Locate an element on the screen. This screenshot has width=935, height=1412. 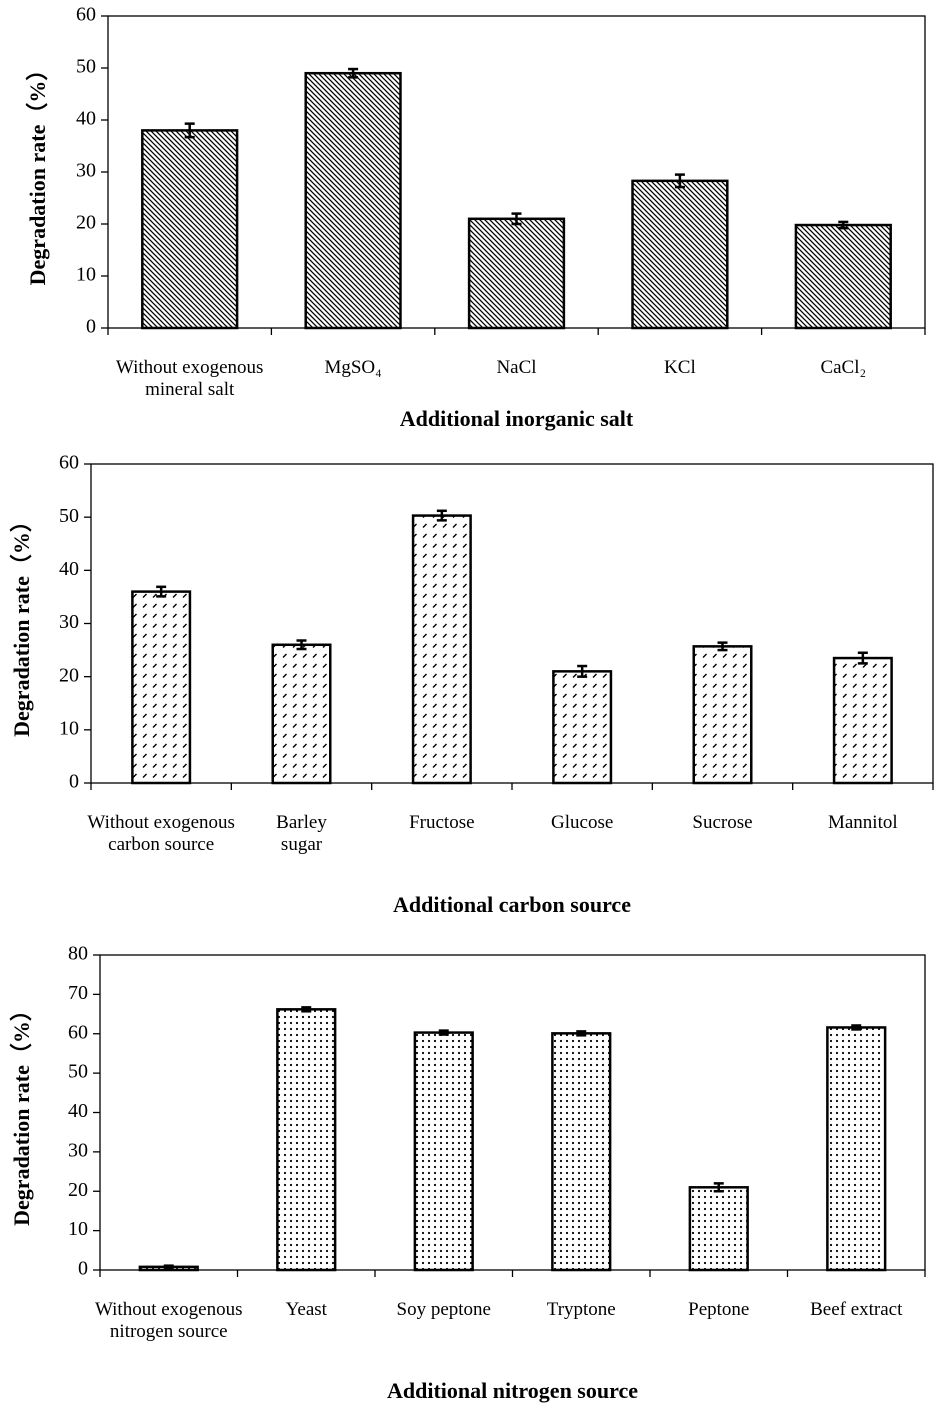
x-tick-label: CaCl₂ is located at coordinates (843, 367).